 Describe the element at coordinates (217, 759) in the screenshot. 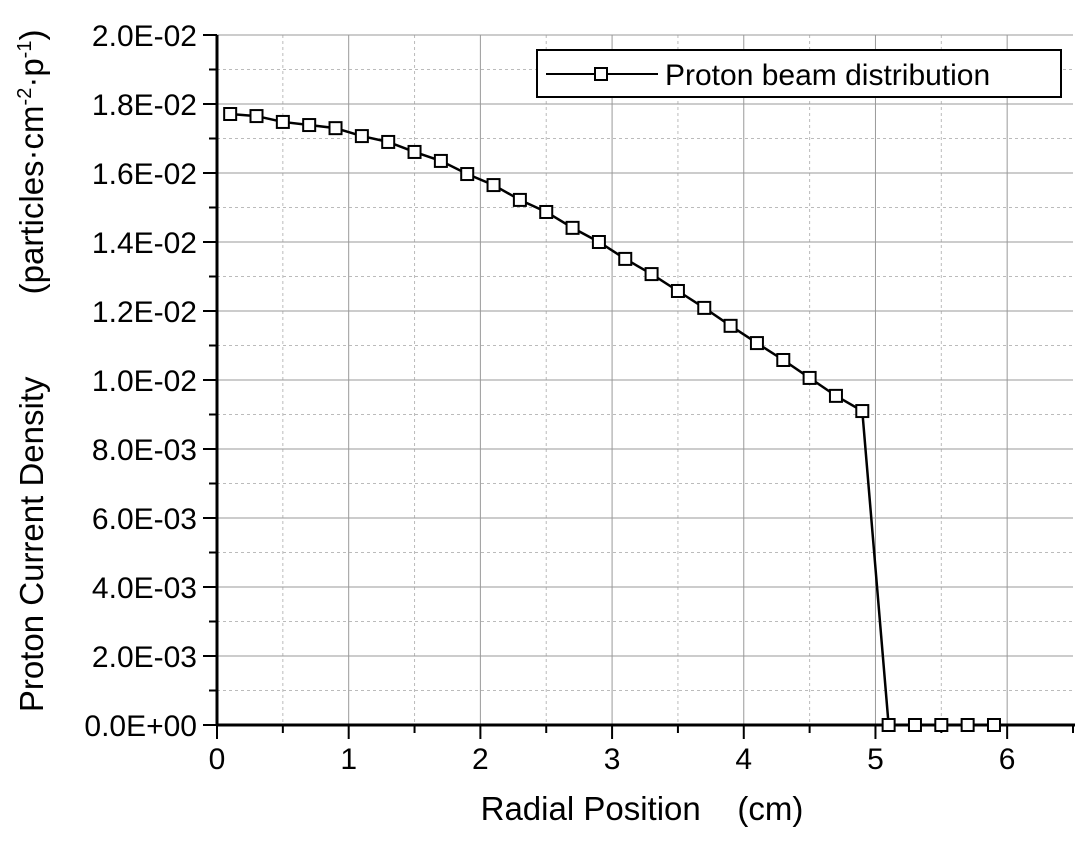

I see `x-tick-label: 0` at that location.